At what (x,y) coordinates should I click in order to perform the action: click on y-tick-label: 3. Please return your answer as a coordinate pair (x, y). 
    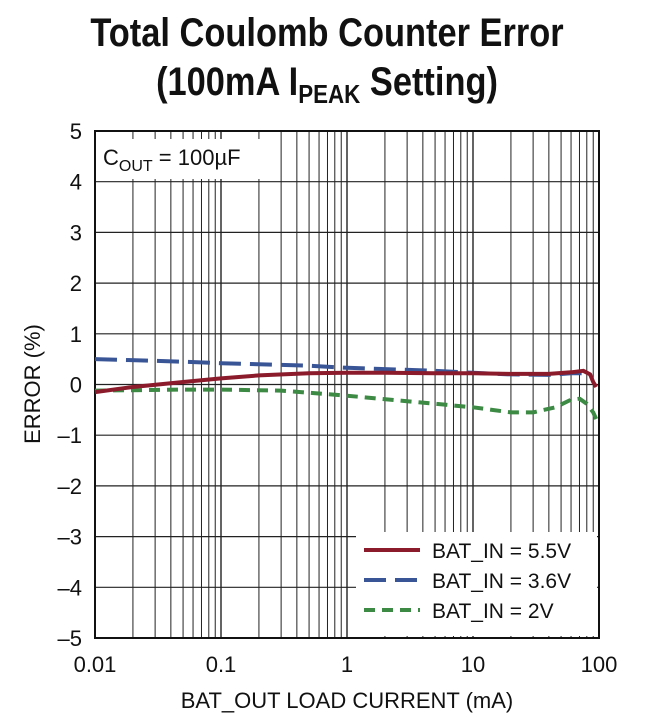
    Looking at the image, I should click on (76, 232).